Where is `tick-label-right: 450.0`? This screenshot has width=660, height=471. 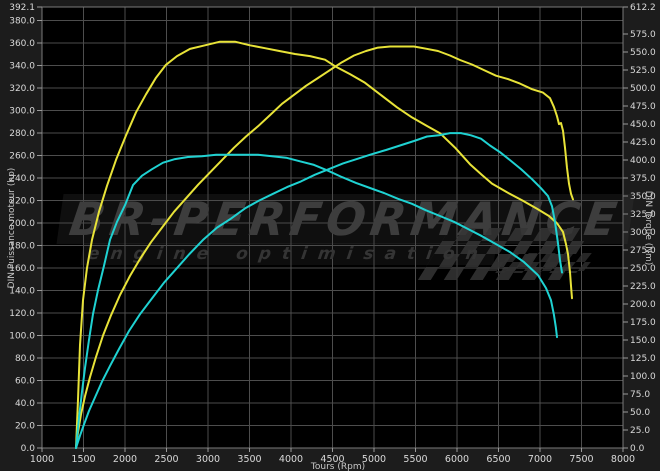
tick-label-right: 450.0 is located at coordinates (643, 125).